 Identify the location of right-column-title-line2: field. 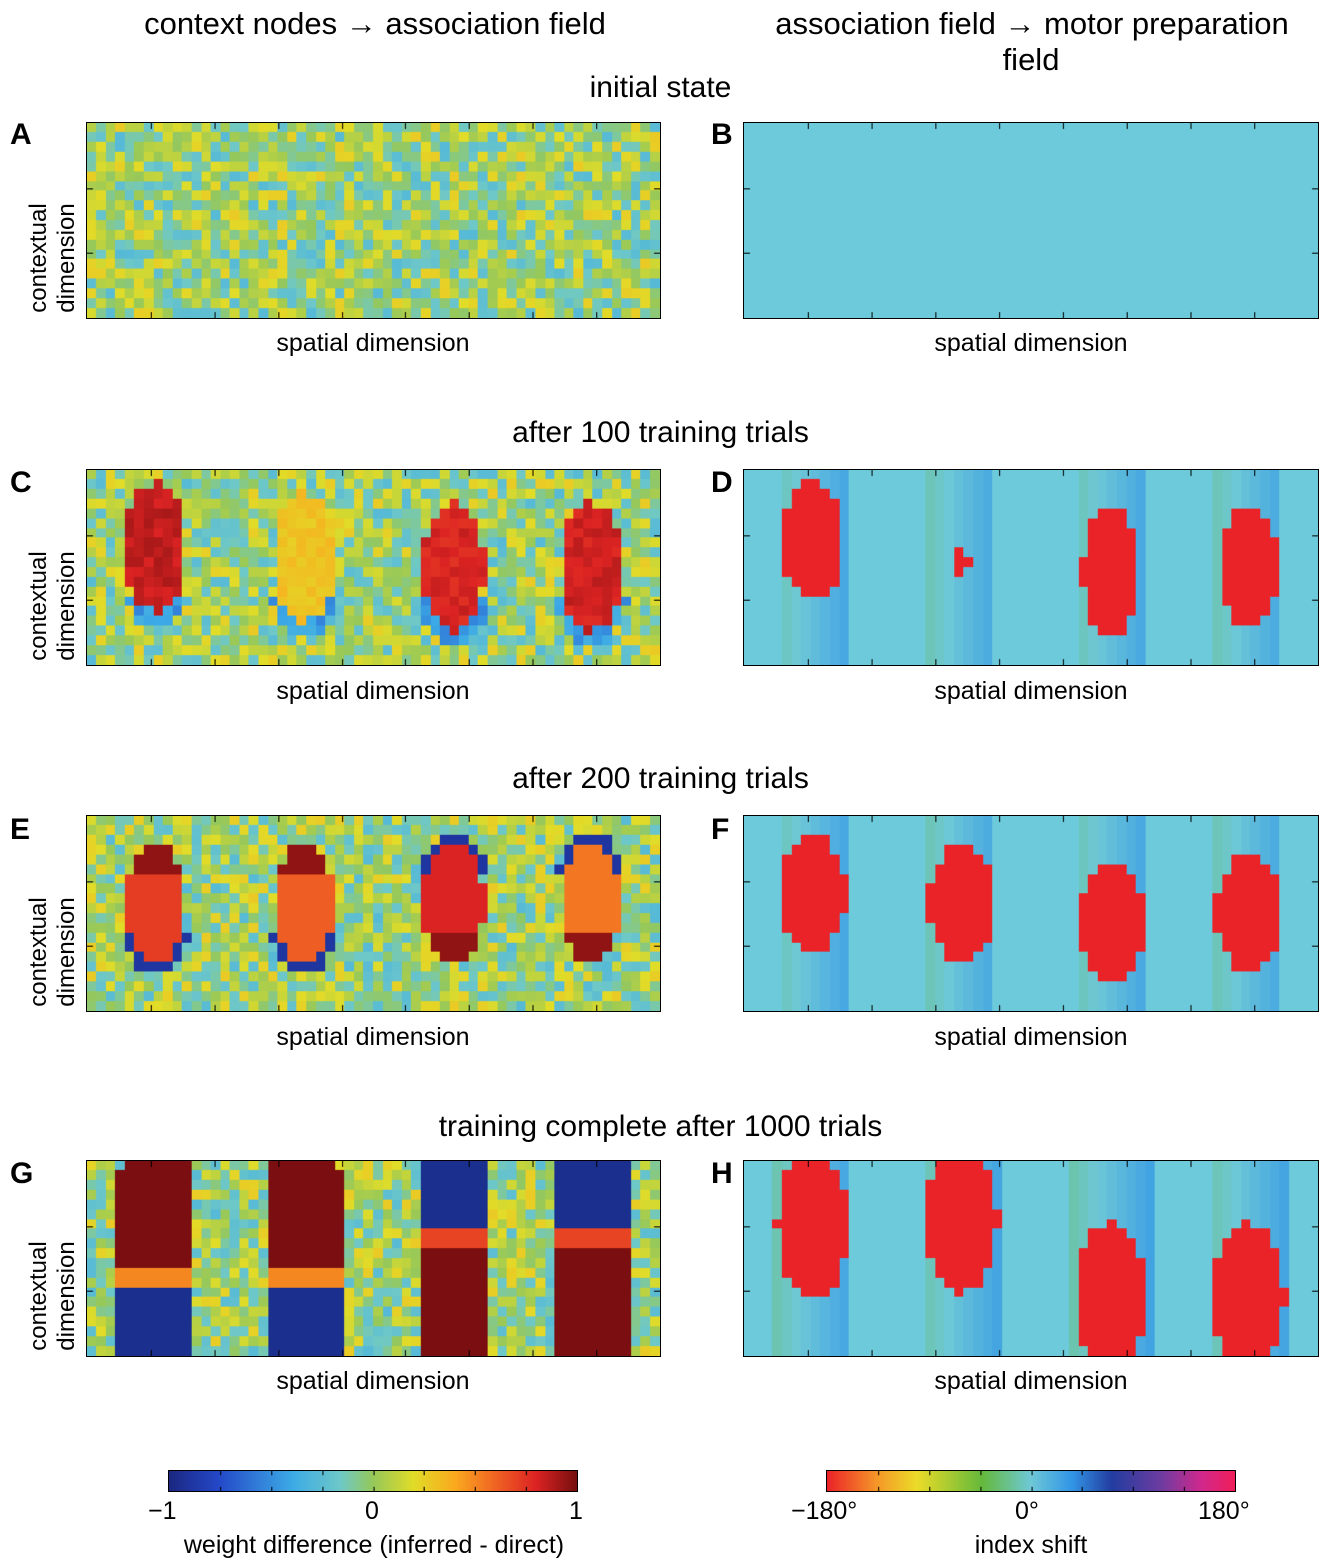
(1031, 59).